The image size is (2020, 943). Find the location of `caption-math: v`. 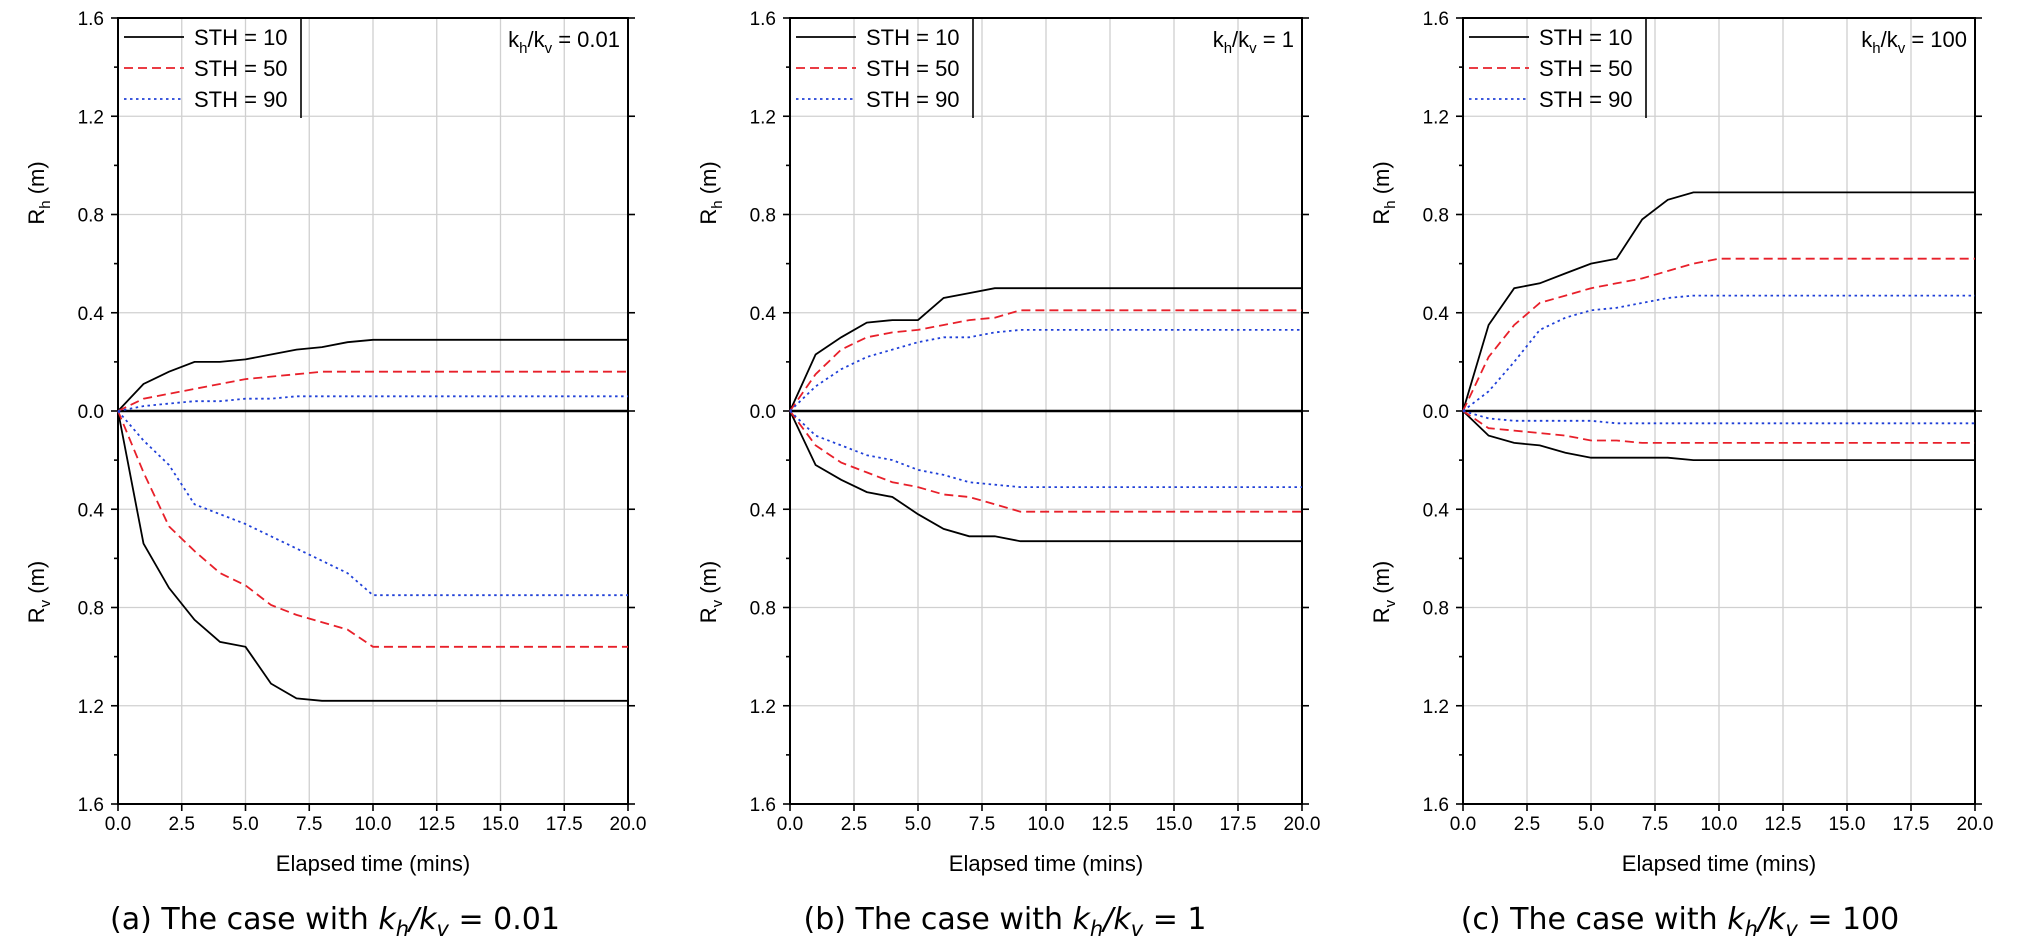

caption-math: v is located at coordinates (1137, 929).